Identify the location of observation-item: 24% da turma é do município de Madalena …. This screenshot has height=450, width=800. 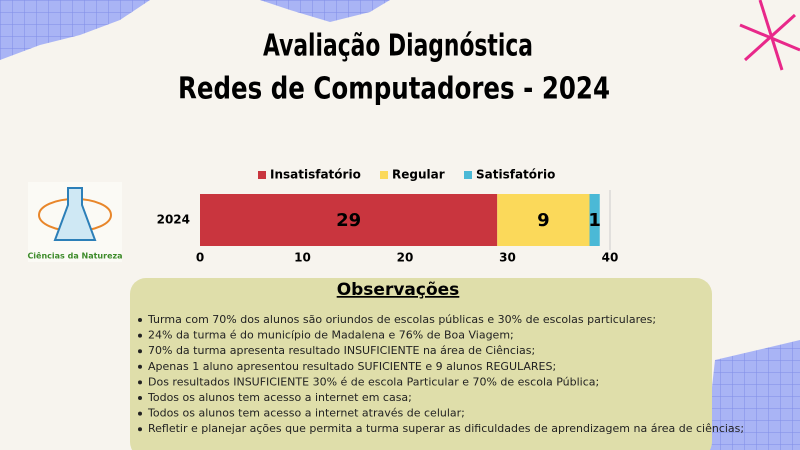
(331, 335).